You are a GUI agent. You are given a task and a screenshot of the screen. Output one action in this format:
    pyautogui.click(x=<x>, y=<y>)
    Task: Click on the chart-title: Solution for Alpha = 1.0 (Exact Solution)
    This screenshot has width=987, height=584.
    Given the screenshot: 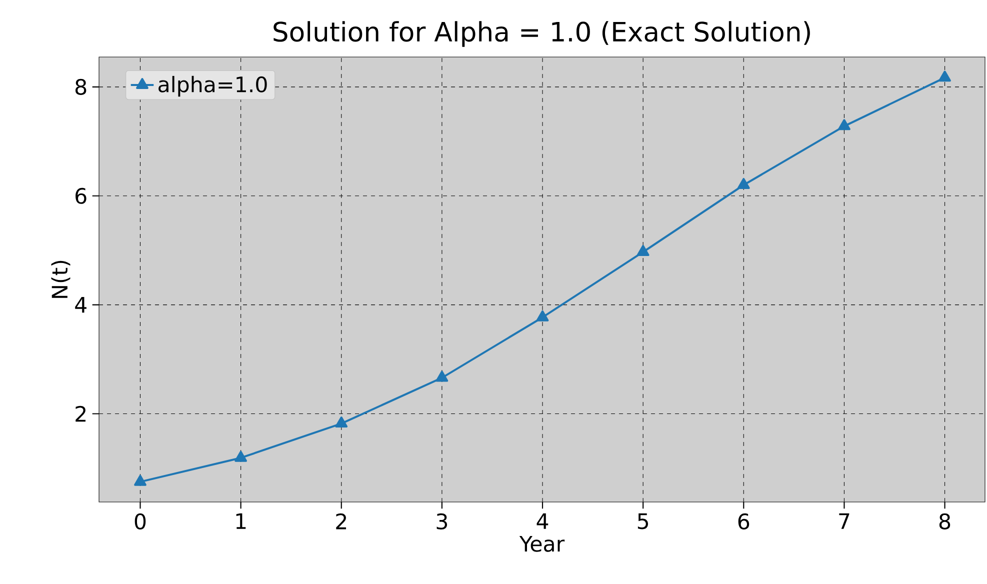 What is the action you would take?
    pyautogui.click(x=542, y=34)
    